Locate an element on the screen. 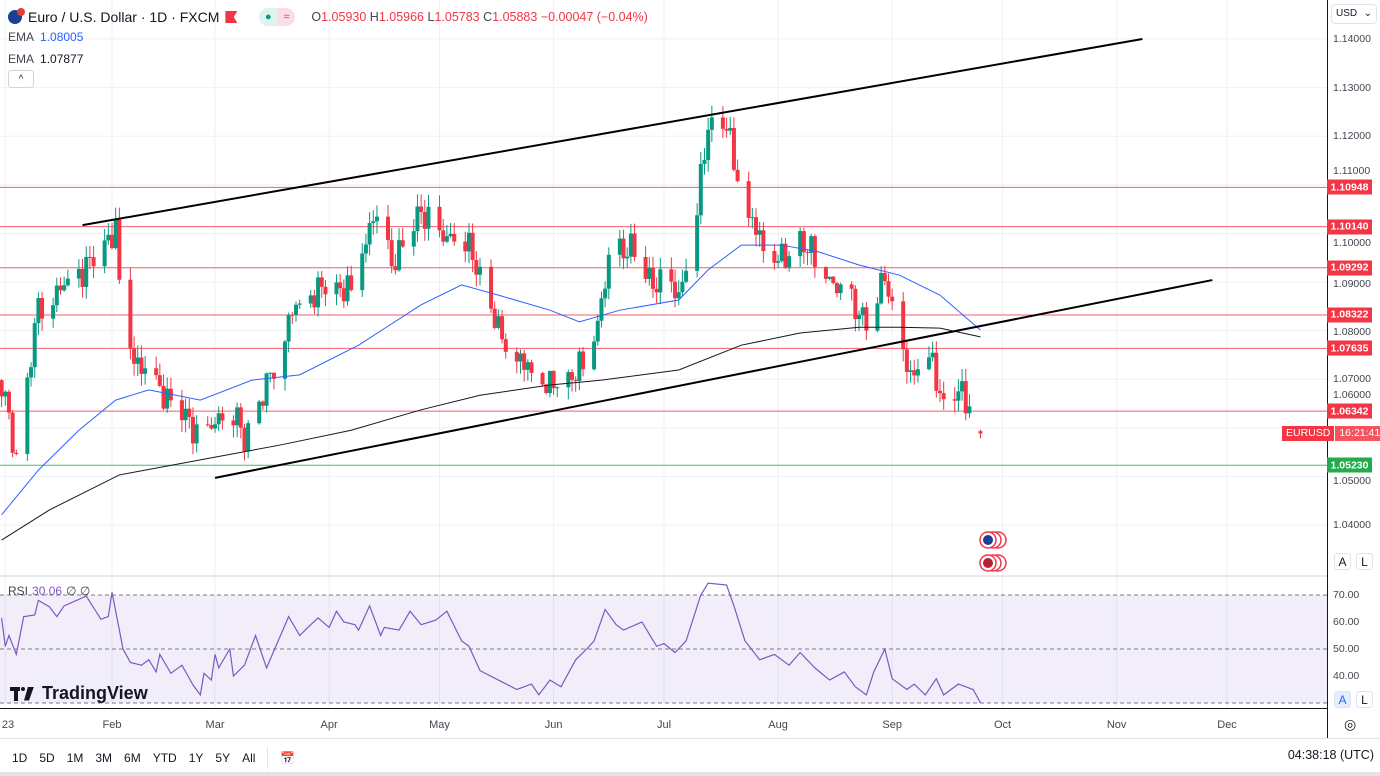 This screenshot has width=1380, height=776. range-bar: 1D 5D 1M 3M 6M YTD 1Y 5Y All 📅 is located at coordinates (690, 757).